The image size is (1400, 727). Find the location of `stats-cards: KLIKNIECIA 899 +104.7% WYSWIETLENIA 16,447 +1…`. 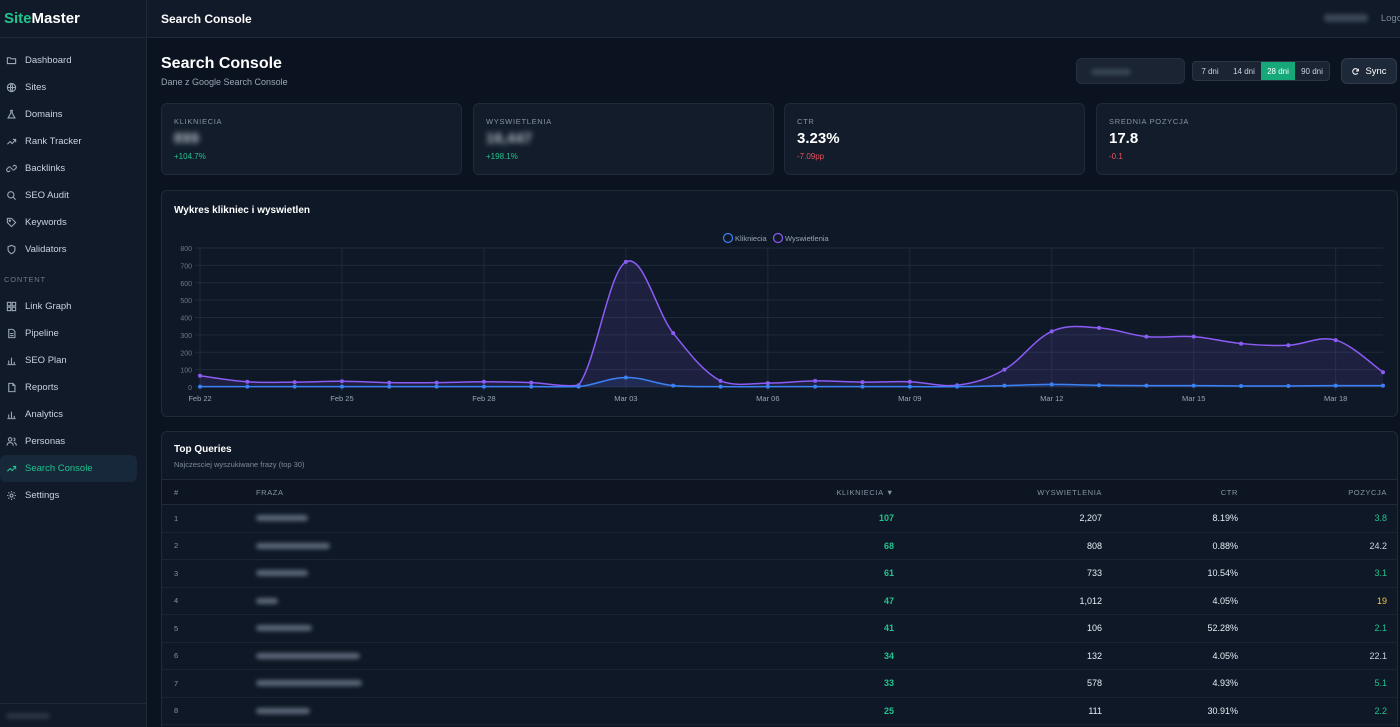

stats-cards: KLIKNIECIA 899 +104.7% WYSWIETLENIA 16,447 +1… is located at coordinates (779, 139).